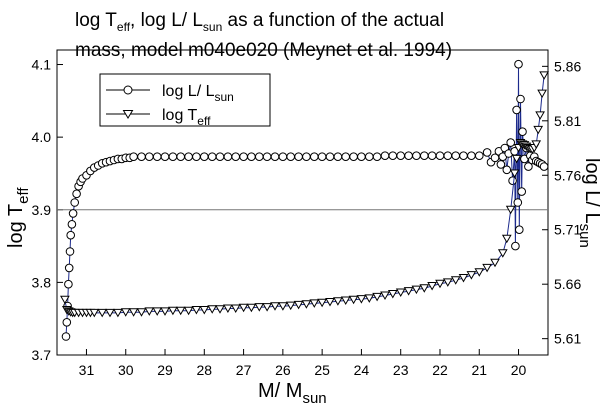 The height and width of the screenshot is (410, 600). I want to click on x-tick-label-6: 25, so click(322, 370).